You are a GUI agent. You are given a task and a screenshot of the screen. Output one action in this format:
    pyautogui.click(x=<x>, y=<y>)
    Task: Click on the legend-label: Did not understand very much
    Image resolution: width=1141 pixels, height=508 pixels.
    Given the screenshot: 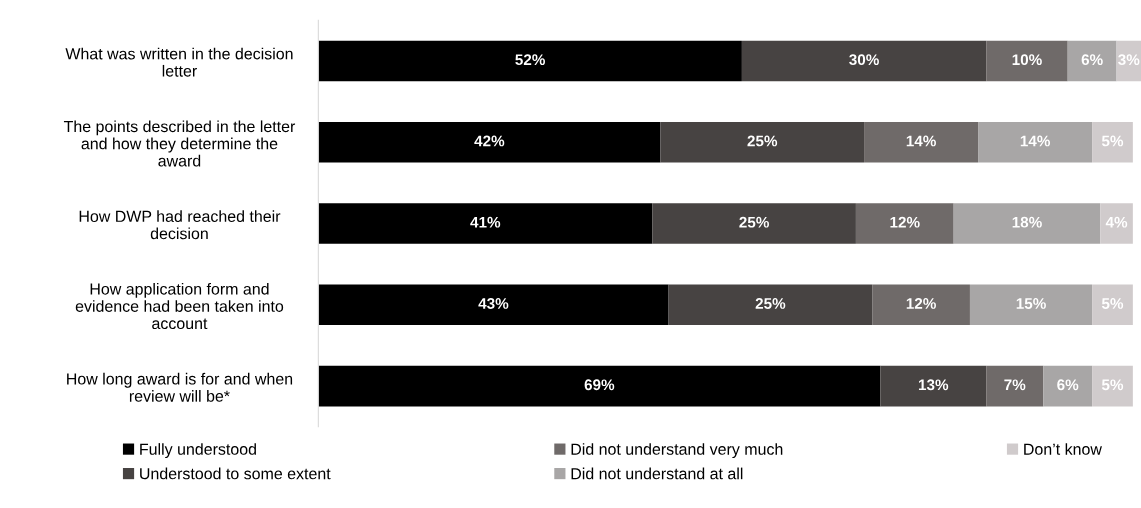 What is the action you would take?
    pyautogui.click(x=677, y=451)
    